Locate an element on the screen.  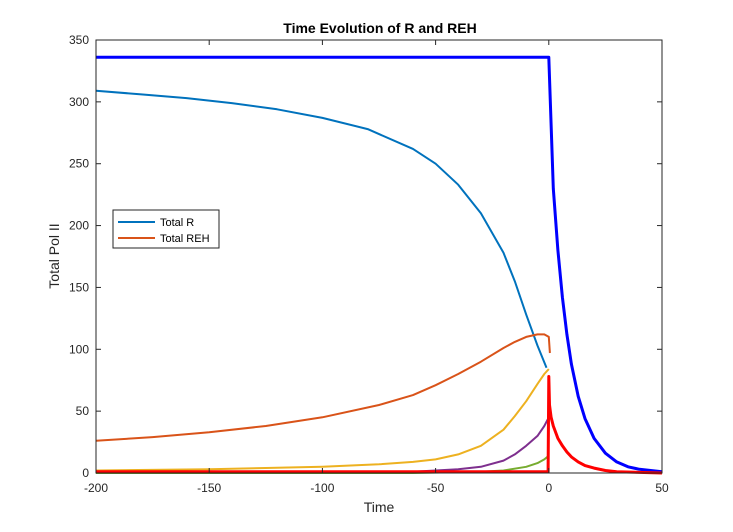
y-tick-label: 350 is located at coordinates (79, 40).